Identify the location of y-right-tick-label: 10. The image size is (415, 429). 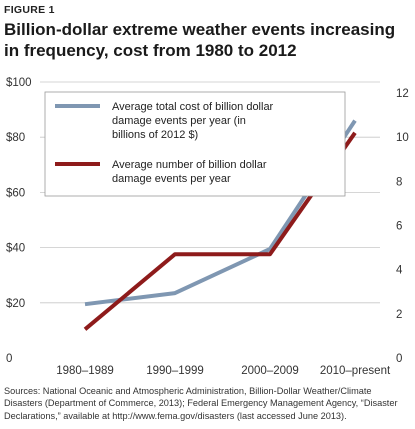
(402, 138).